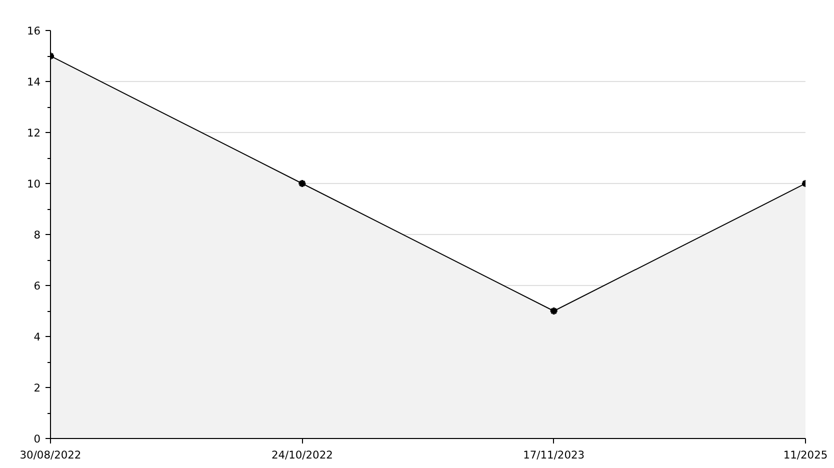 The image size is (834, 468). I want to click on y-tick-label: 10, so click(33, 184).